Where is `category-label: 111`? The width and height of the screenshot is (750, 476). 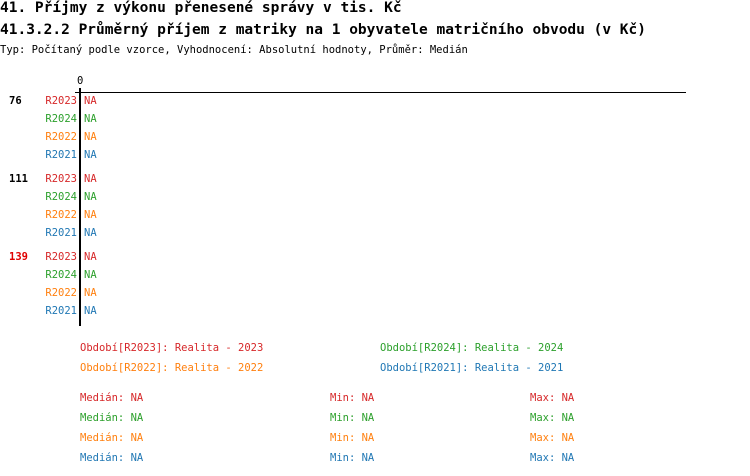 category-label: 111 is located at coordinates (18, 179).